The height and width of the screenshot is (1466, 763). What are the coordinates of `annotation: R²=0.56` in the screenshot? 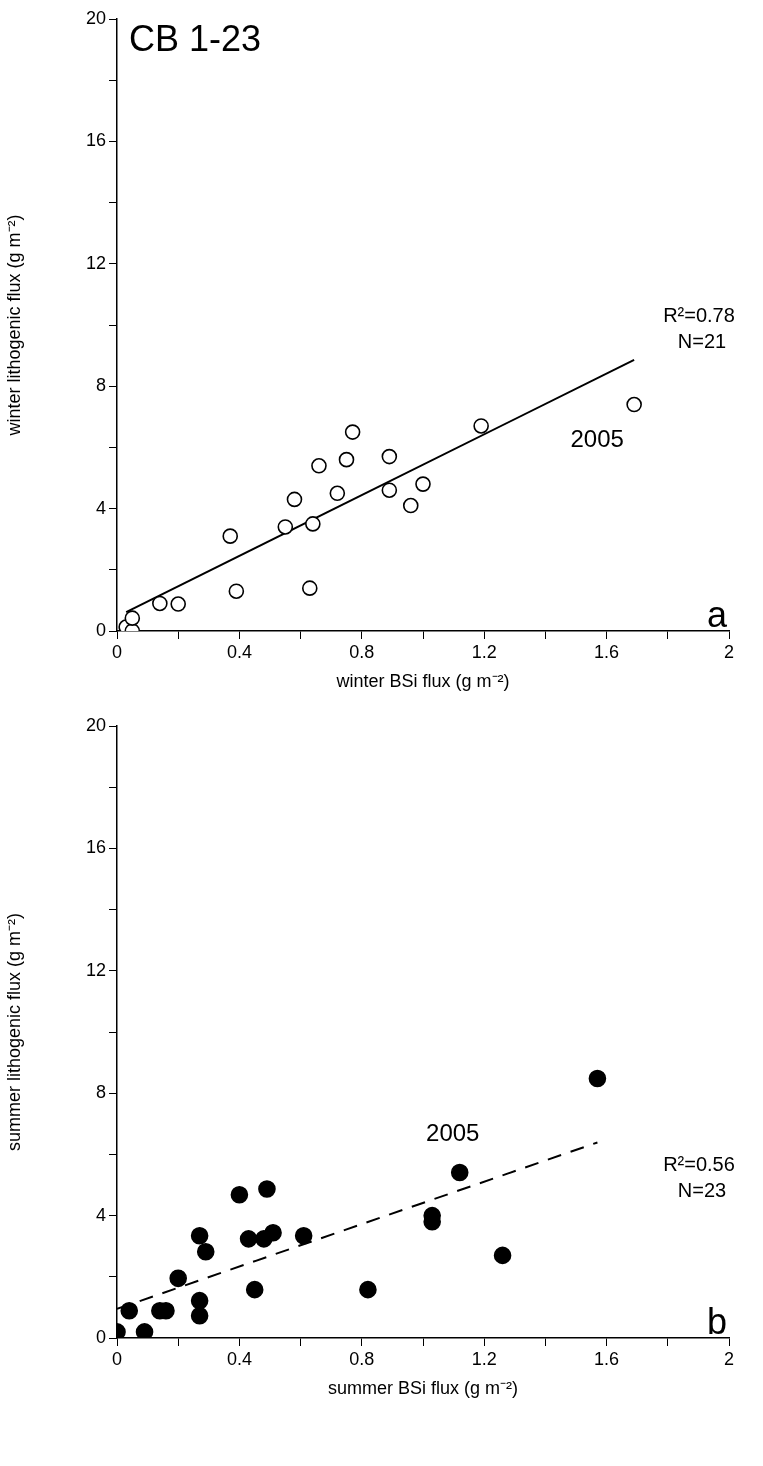 It's located at (699, 1163).